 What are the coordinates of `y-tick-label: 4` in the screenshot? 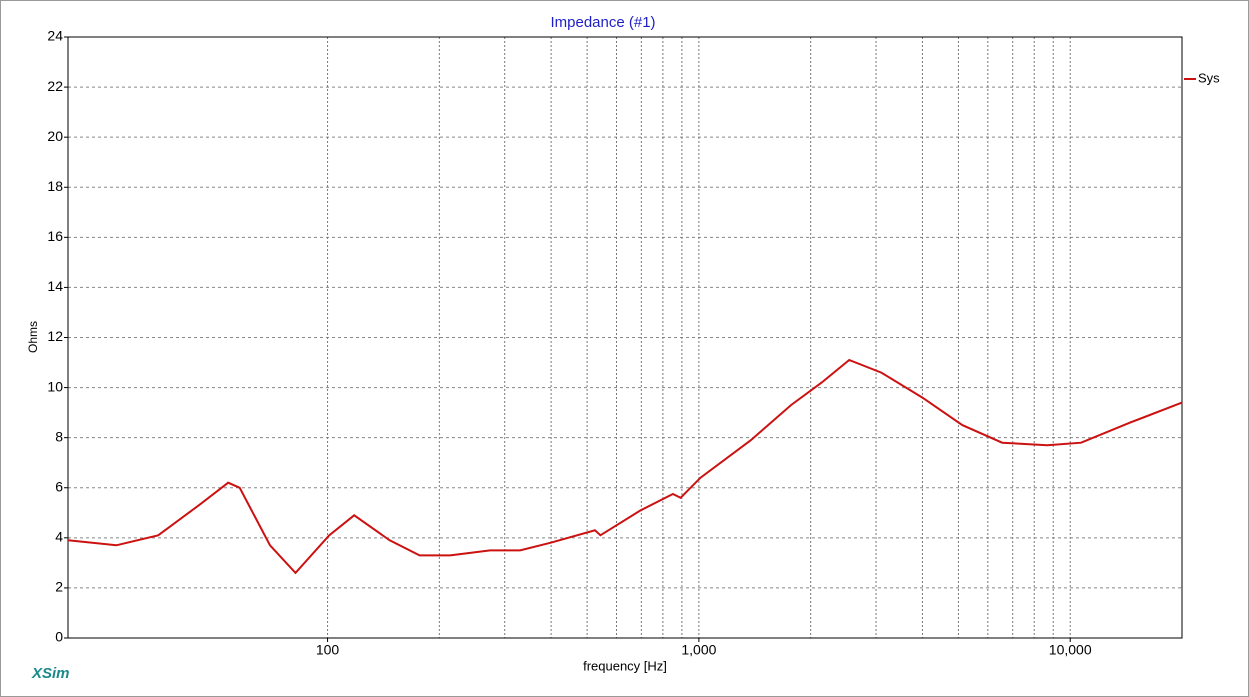 It's located at (59, 537).